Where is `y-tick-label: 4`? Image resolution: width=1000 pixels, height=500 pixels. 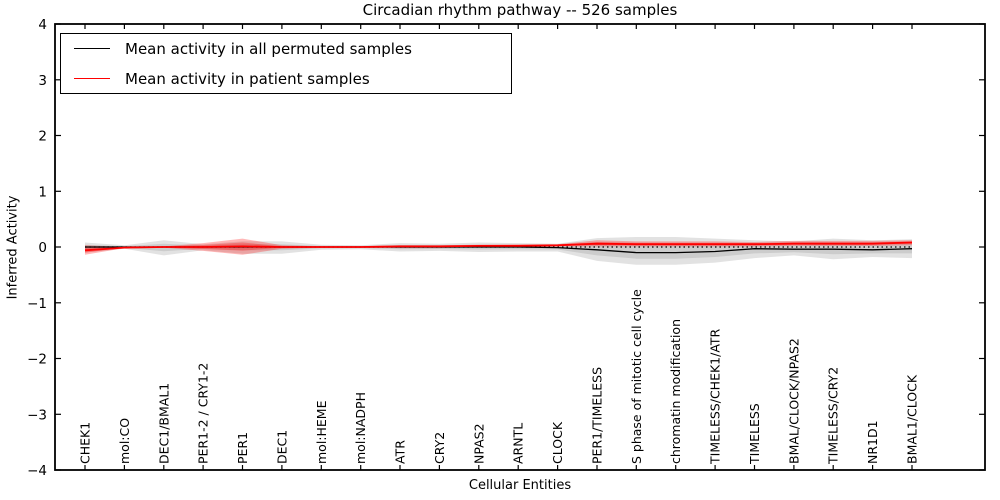 y-tick-label: 4 is located at coordinates (42, 25).